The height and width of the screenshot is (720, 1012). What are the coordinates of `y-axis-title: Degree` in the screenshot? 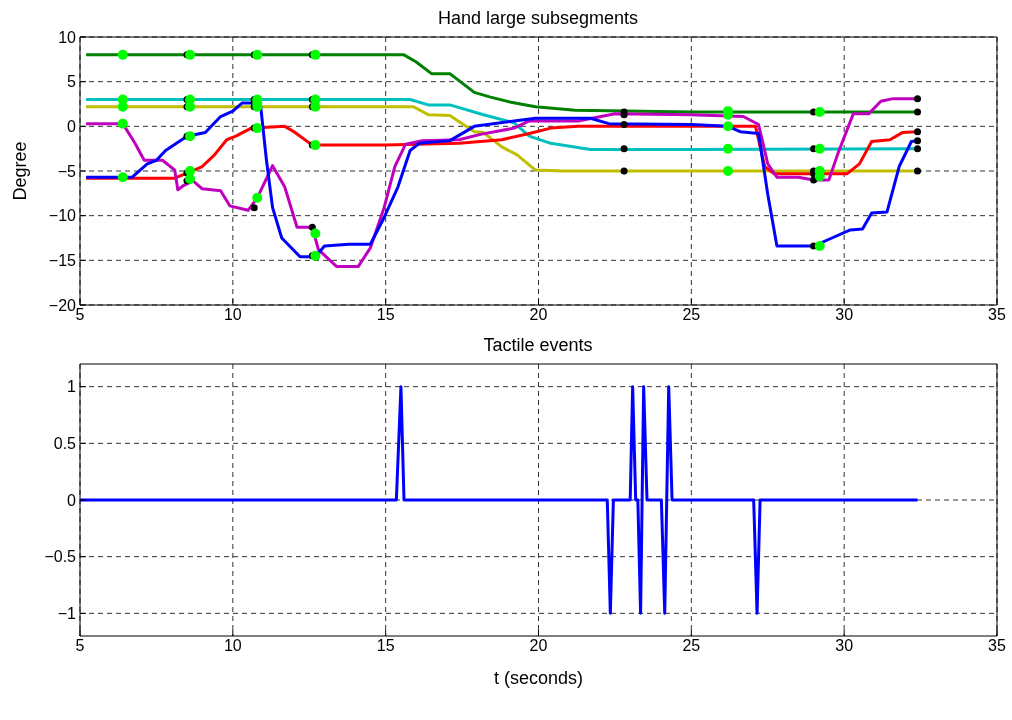 It's located at (20, 171).